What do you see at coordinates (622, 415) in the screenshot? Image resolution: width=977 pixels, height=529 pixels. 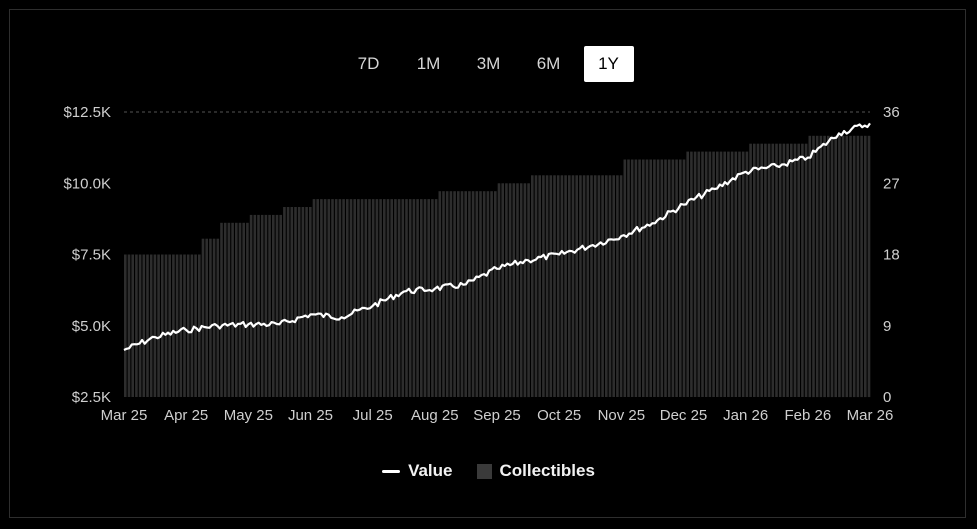 I see `x-axis-tick: Nov 25` at bounding box center [622, 415].